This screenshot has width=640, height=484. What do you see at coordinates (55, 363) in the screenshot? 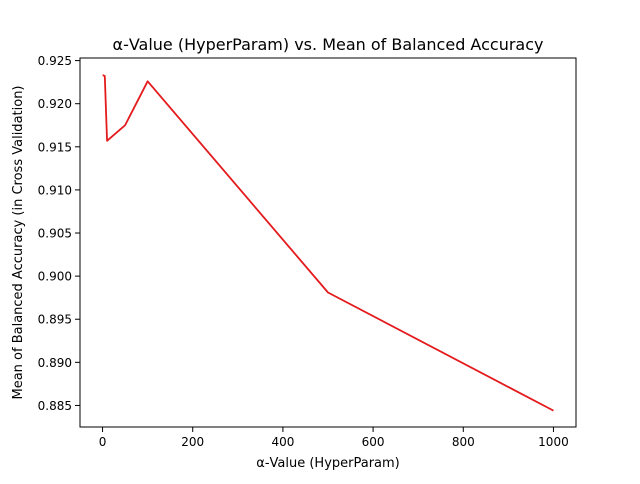
I see `y-tick-label: 0.890` at bounding box center [55, 363].